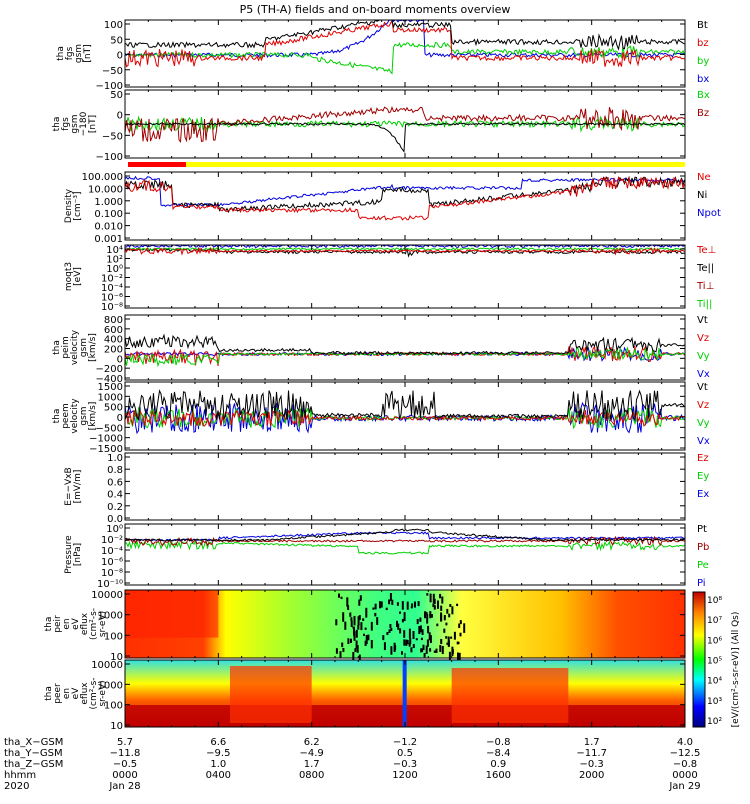 The width and height of the screenshot is (750, 804). I want to click on y-tick-label: 50, so click(116, 40).